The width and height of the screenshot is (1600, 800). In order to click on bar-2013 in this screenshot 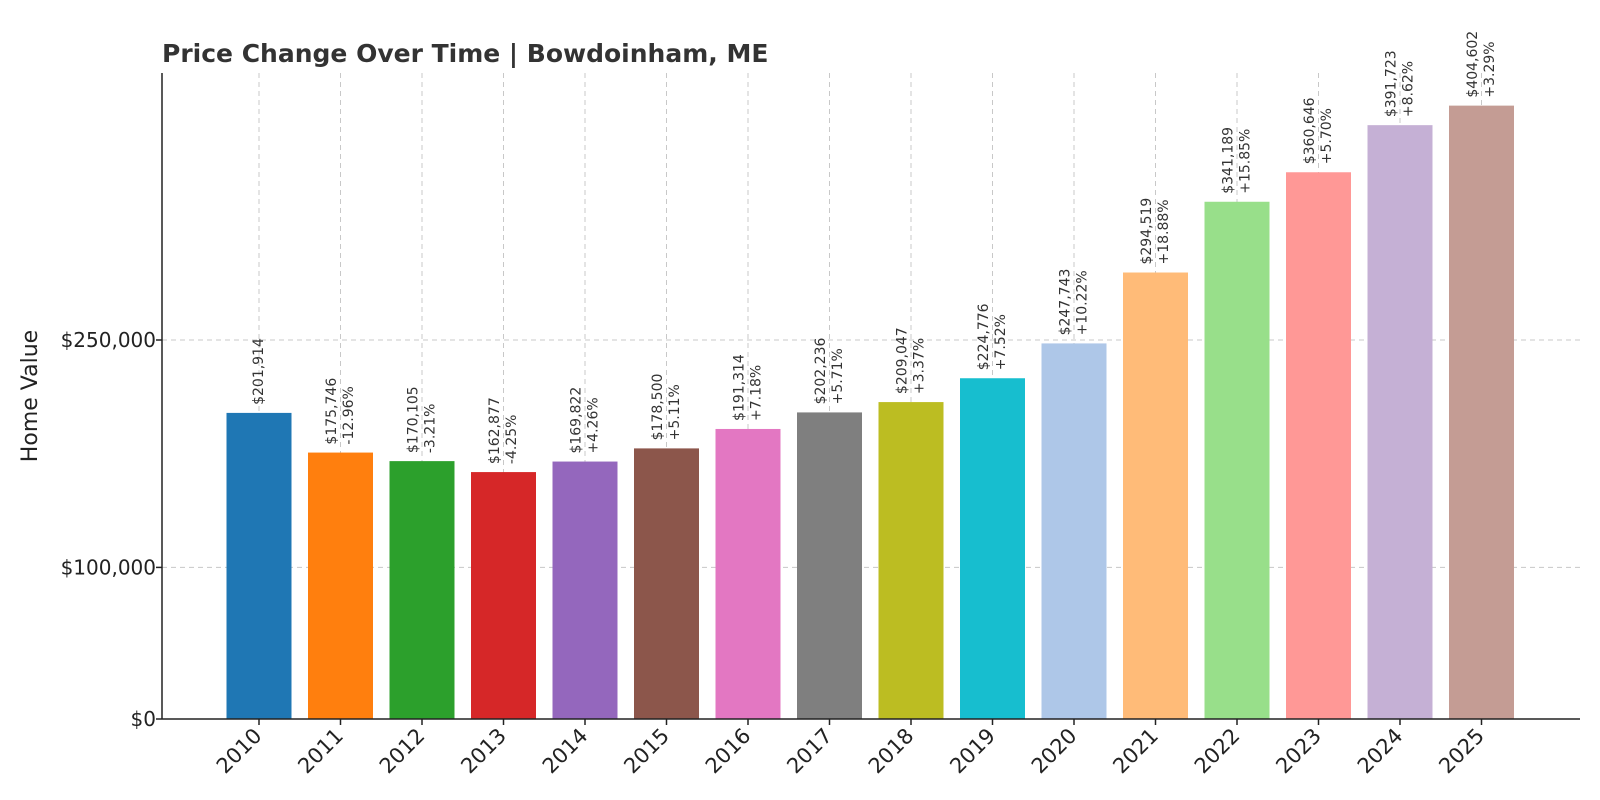, I will do `click(503, 595)`.